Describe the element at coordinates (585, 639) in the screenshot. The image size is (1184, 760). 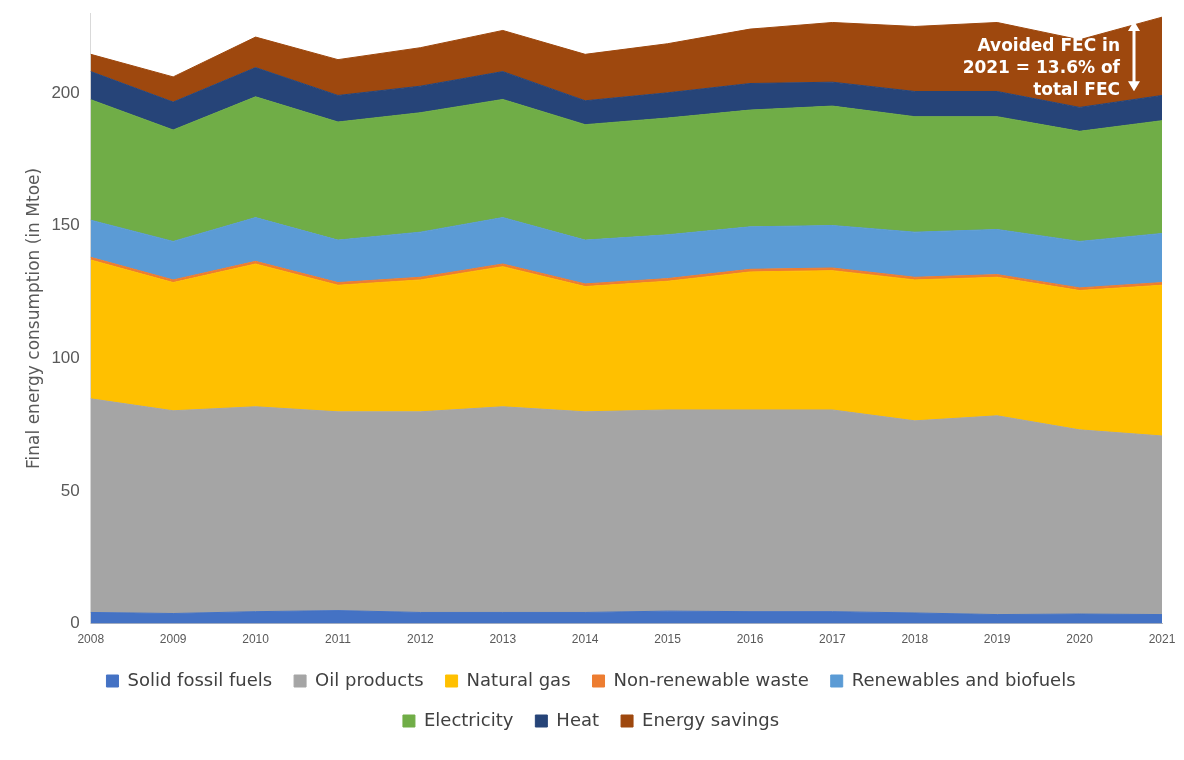
I see `x-tick-label: 2014` at that location.